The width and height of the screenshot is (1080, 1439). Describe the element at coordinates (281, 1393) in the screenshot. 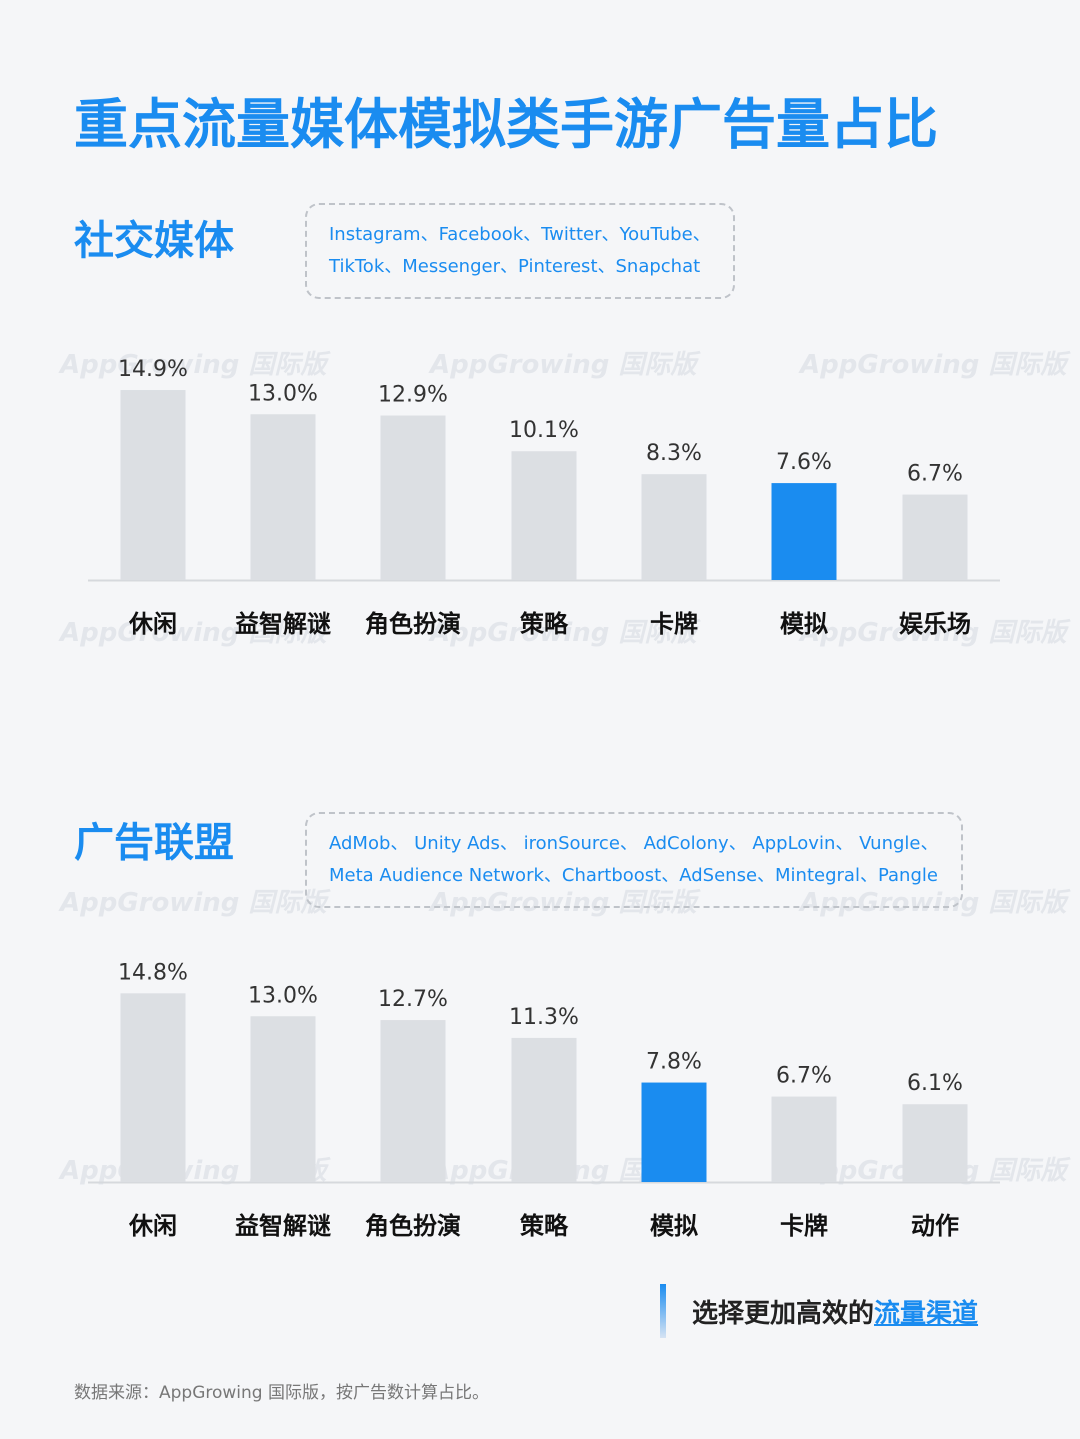

I see `source-note: 数据来源：AppGrowing 国际版，按广告数计算占比。` at that location.